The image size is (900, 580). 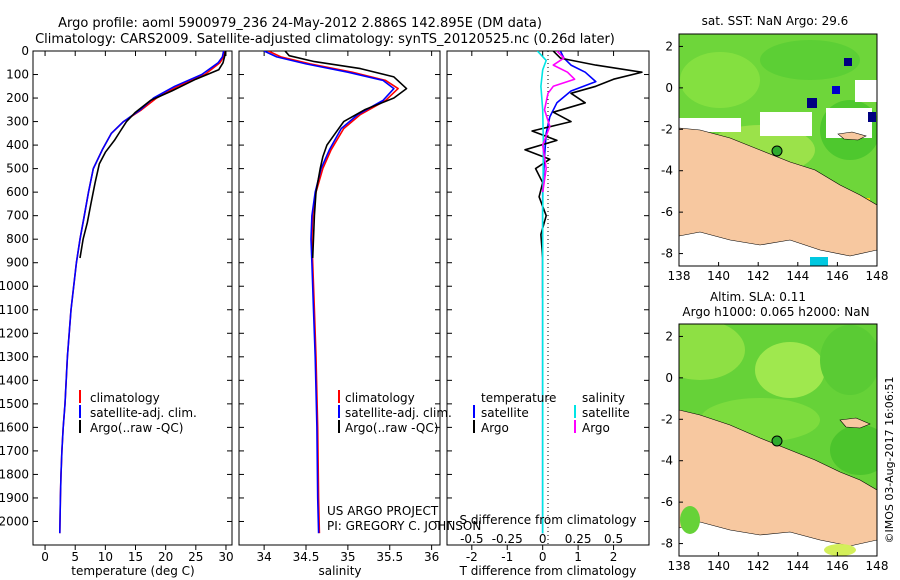 I want to click on x-tick-label: 2, so click(x=614, y=557).